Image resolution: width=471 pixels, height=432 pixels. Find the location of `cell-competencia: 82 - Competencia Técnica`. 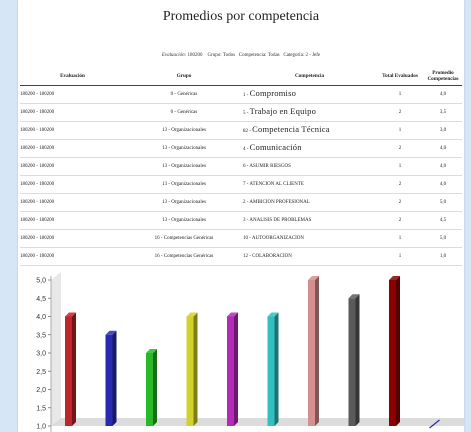

cell-competencia: 82 - Competencia Técnica is located at coordinates (309, 130).